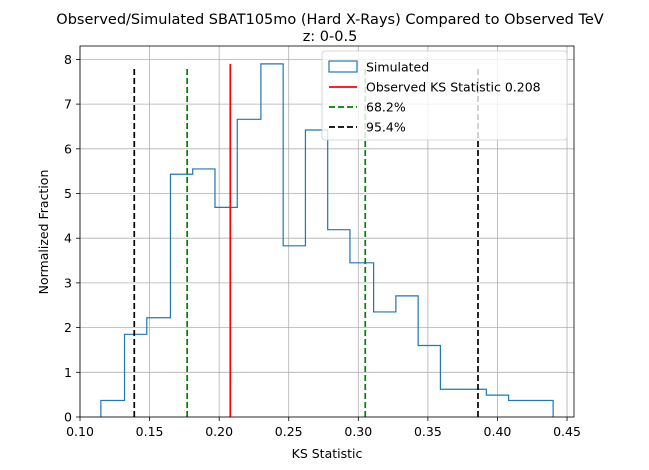 The width and height of the screenshot is (649, 470). What do you see at coordinates (68, 238) in the screenshot?
I see `y-tick-label: 4` at bounding box center [68, 238].